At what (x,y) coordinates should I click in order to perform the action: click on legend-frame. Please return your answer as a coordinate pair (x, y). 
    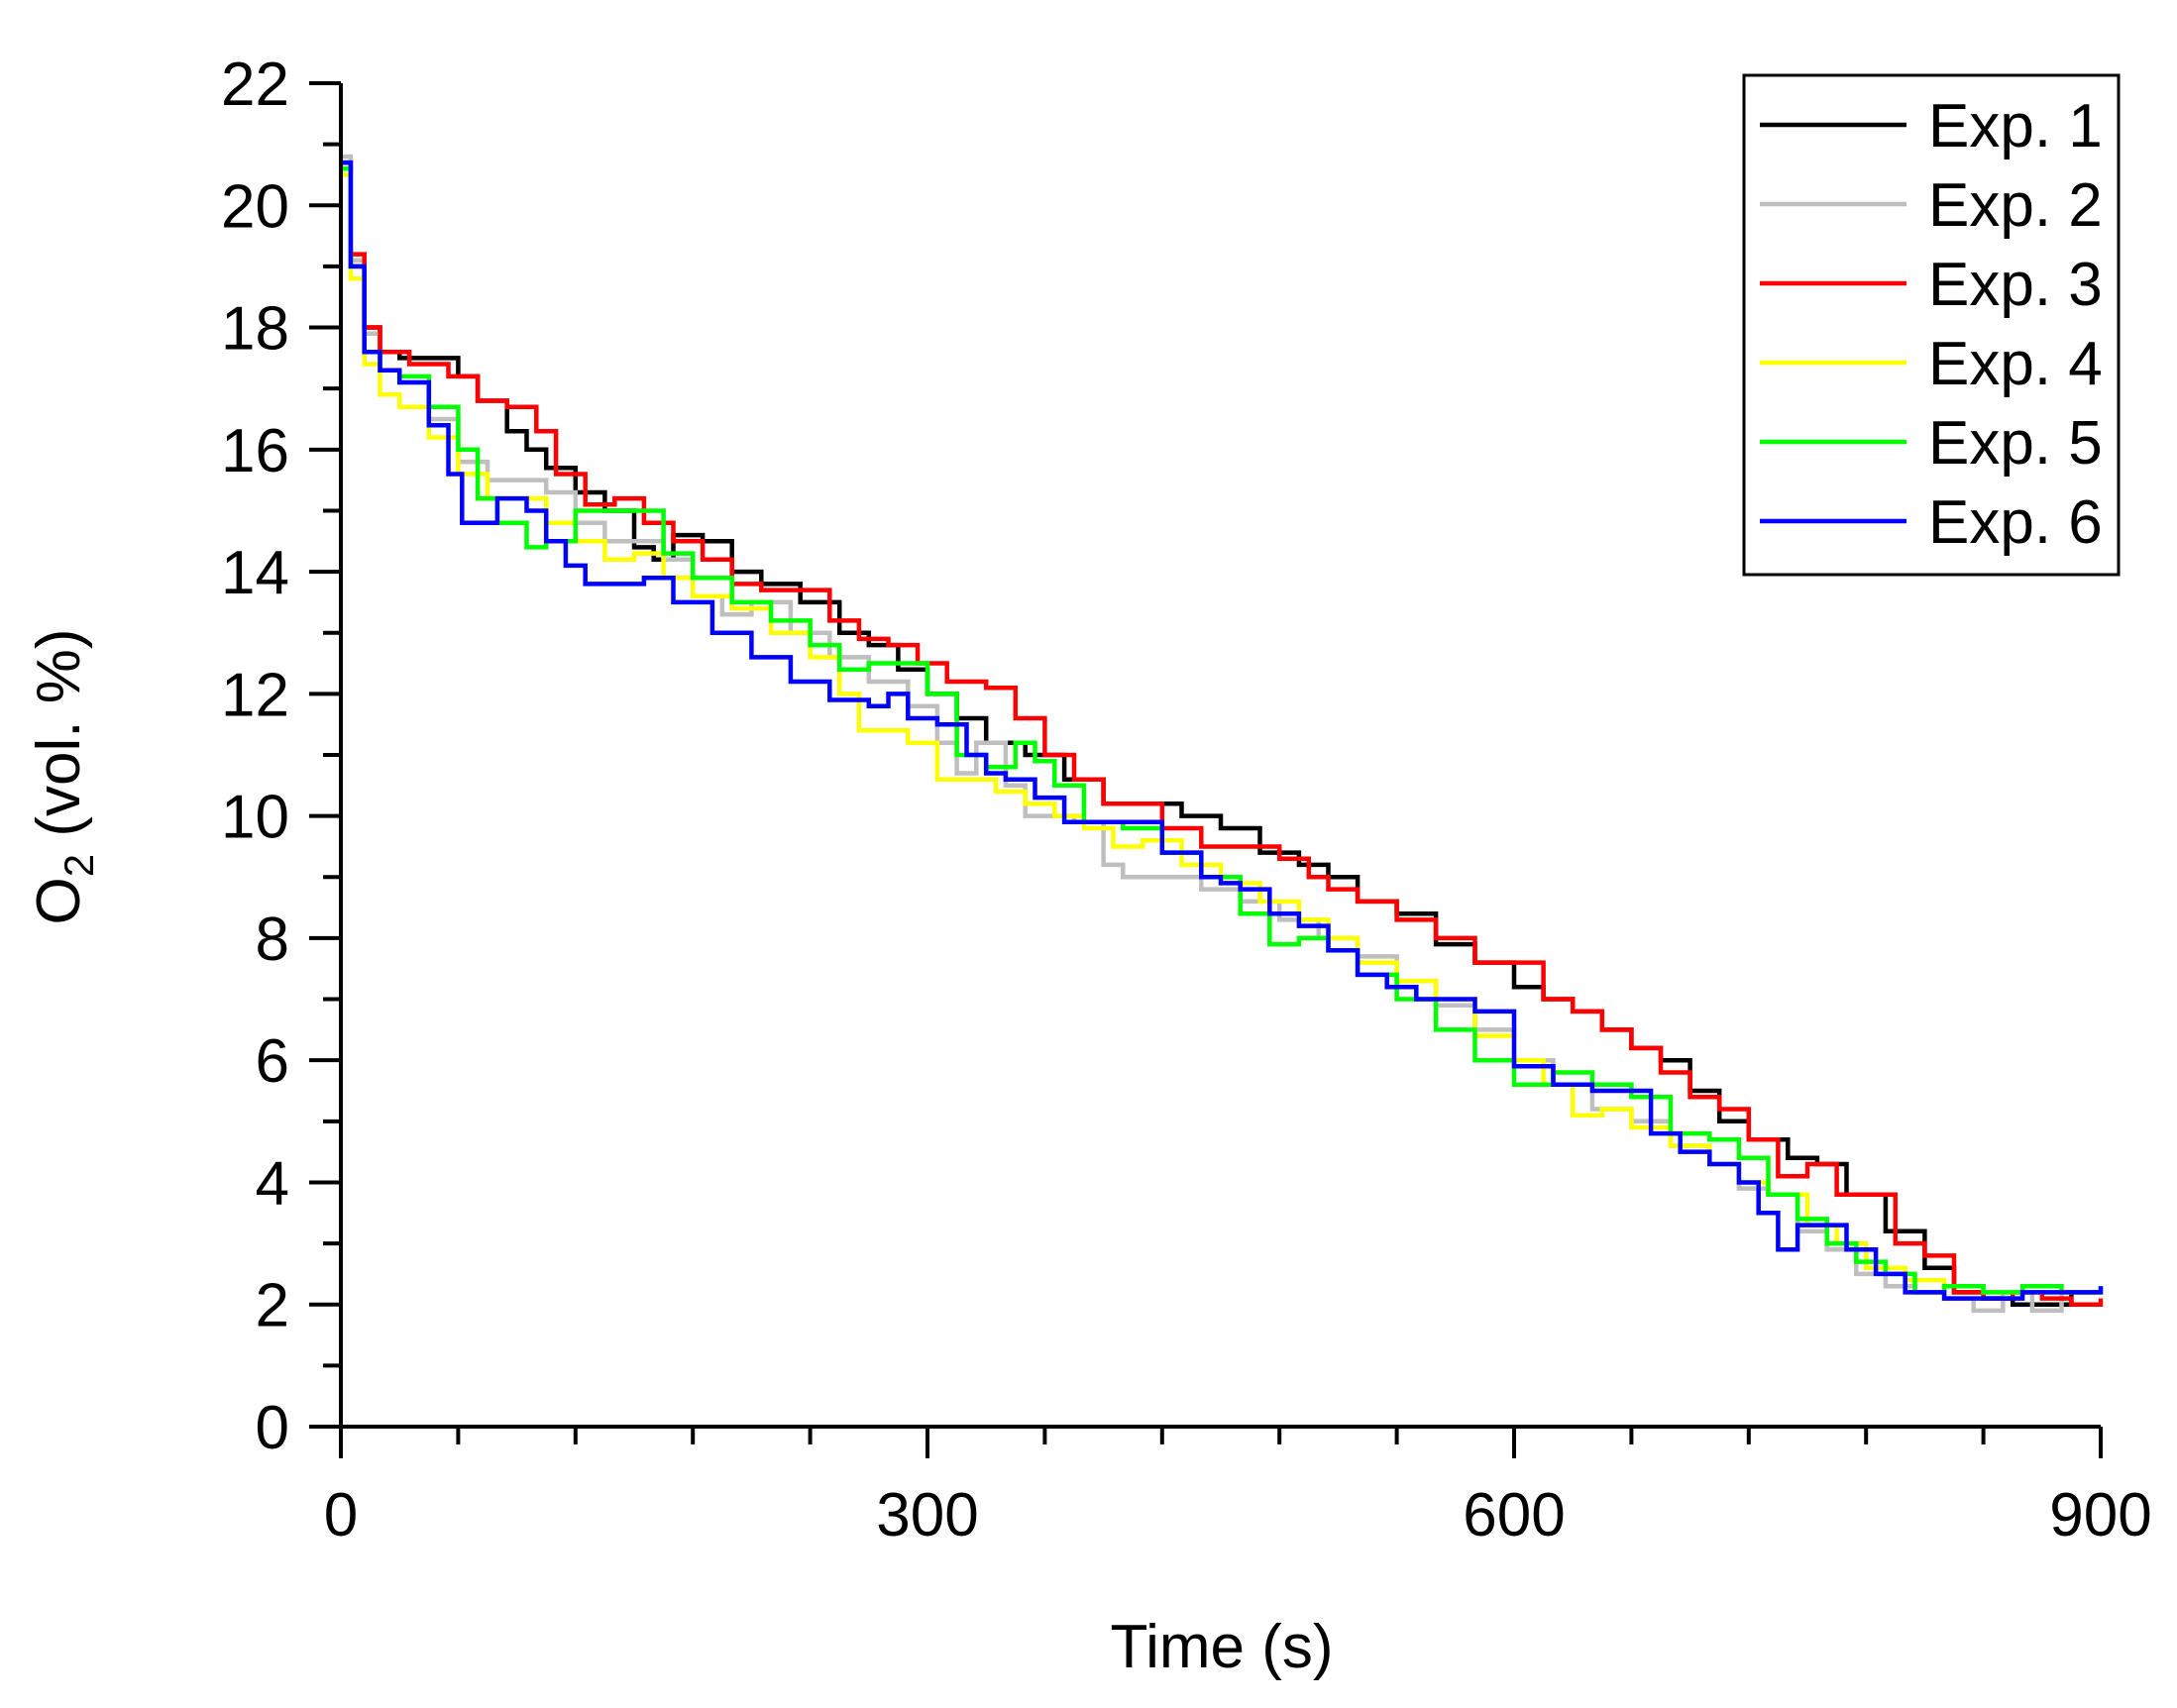
    Looking at the image, I should click on (1931, 325).